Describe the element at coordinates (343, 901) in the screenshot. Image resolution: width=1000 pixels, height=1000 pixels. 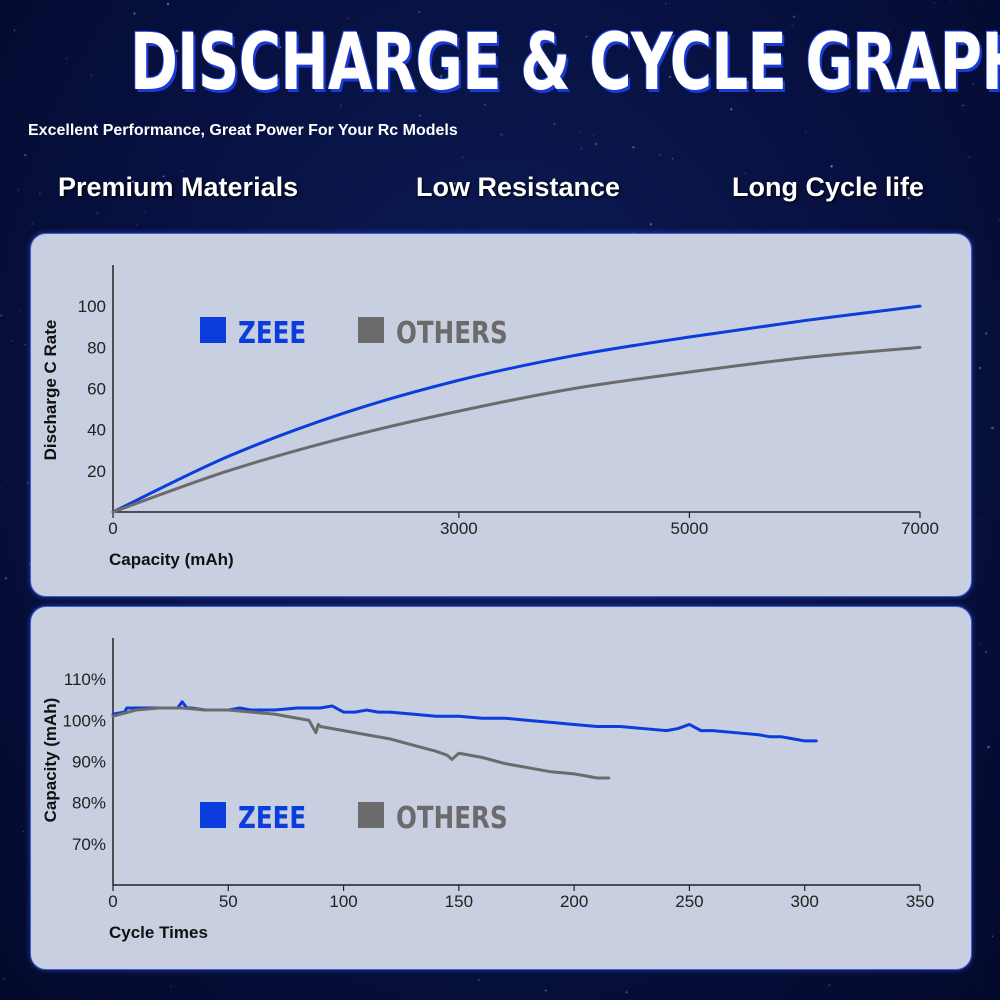
I see `x-tick-label: 100` at that location.